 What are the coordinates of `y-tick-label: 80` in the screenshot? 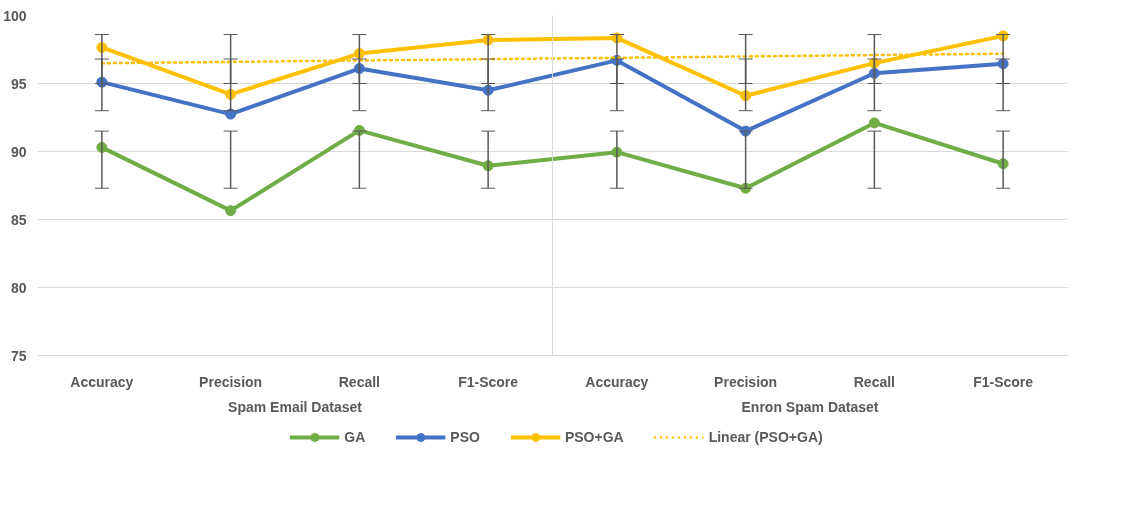 It's located at (18, 287).